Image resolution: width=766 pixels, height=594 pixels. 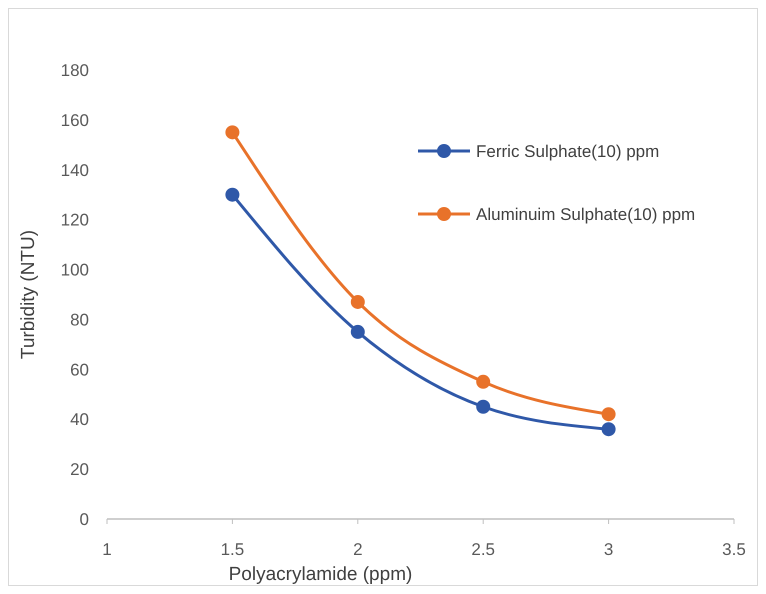 I want to click on y-tick-label: 140, so click(x=74, y=170).